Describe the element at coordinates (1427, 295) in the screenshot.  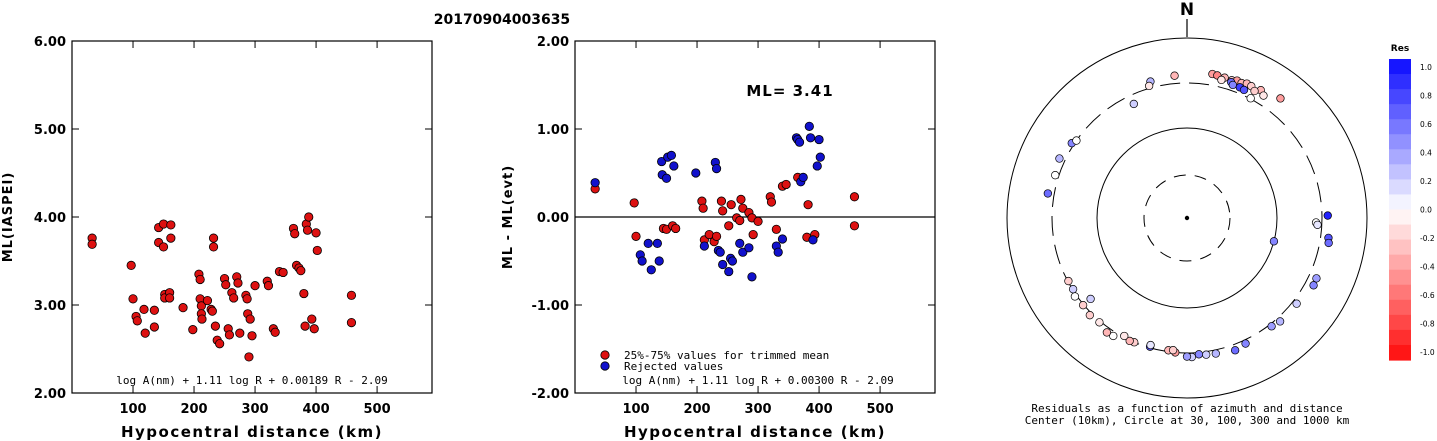
I see `colorbar-tick-label: -0.6` at that location.